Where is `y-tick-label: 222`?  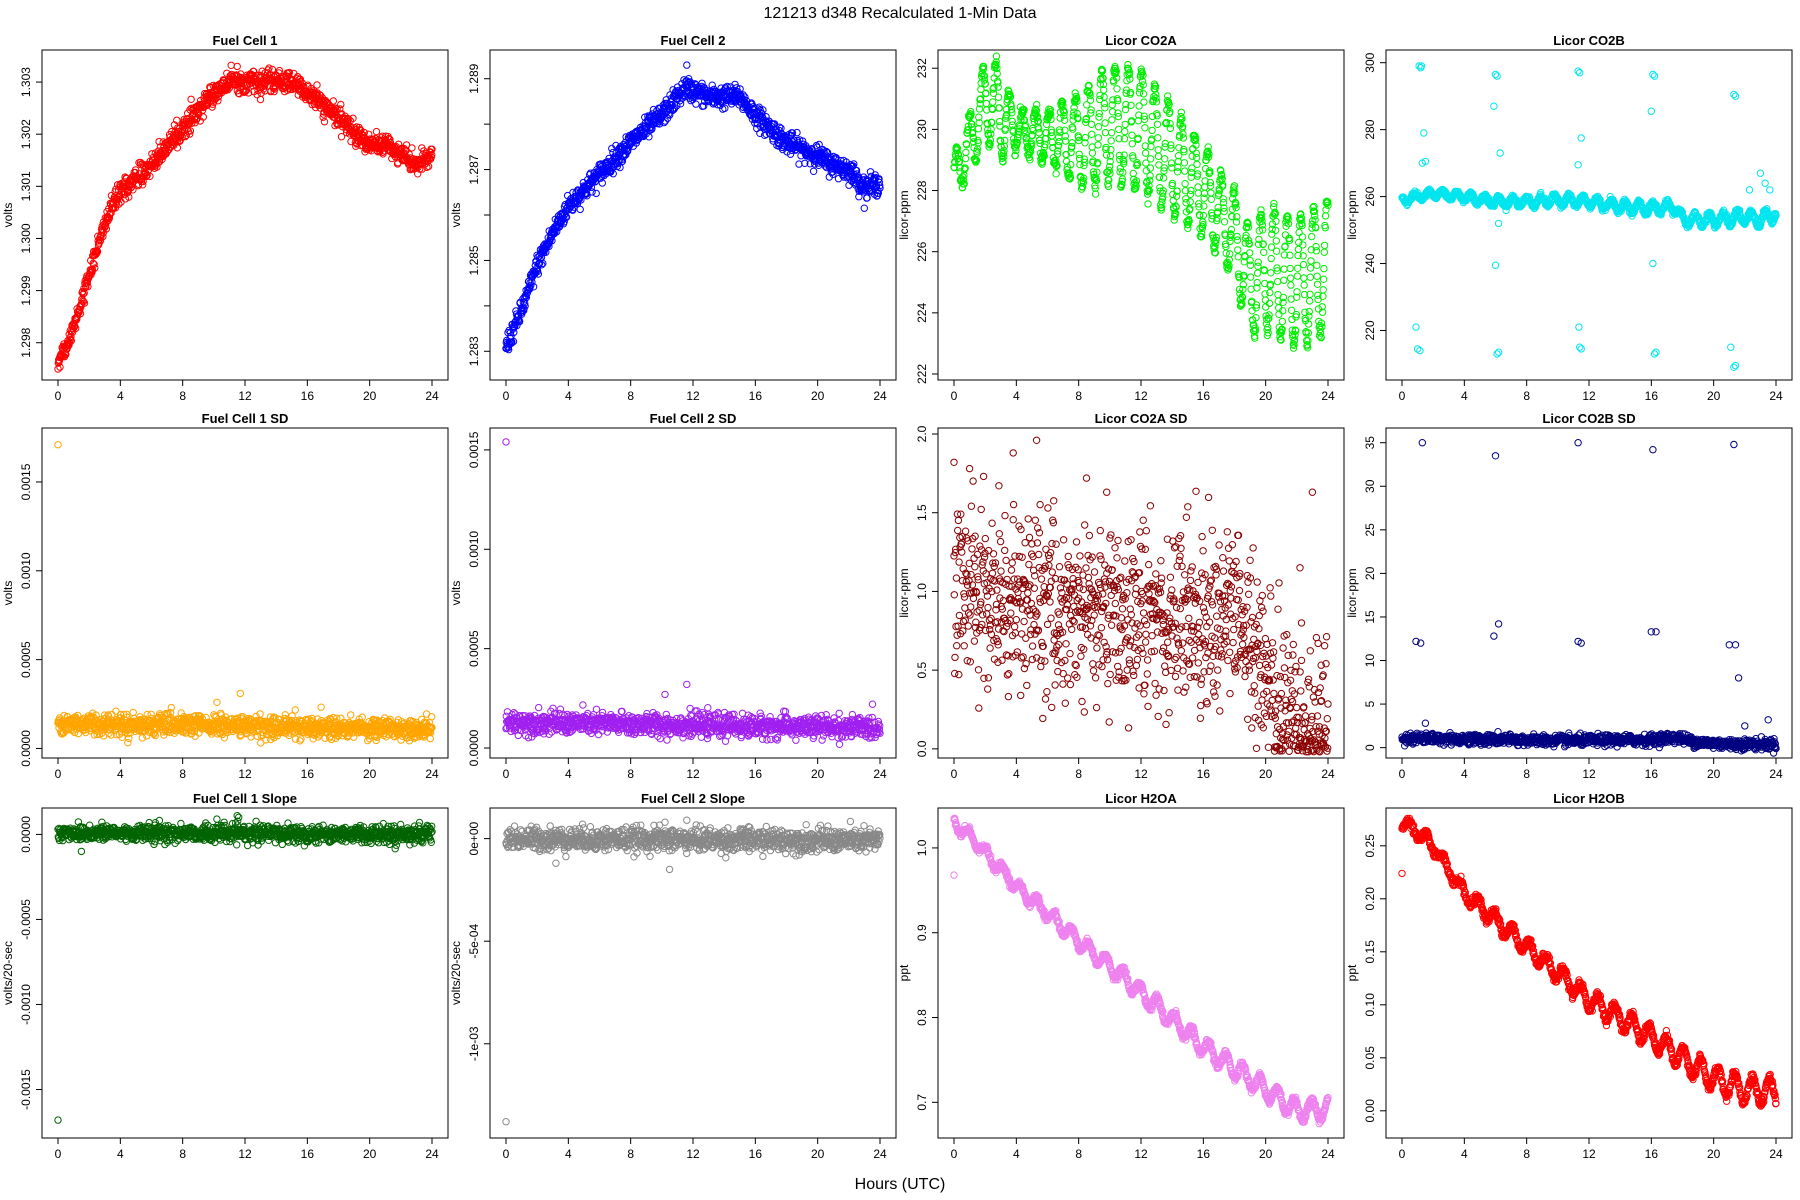
y-tick-label: 222 is located at coordinates (922, 374).